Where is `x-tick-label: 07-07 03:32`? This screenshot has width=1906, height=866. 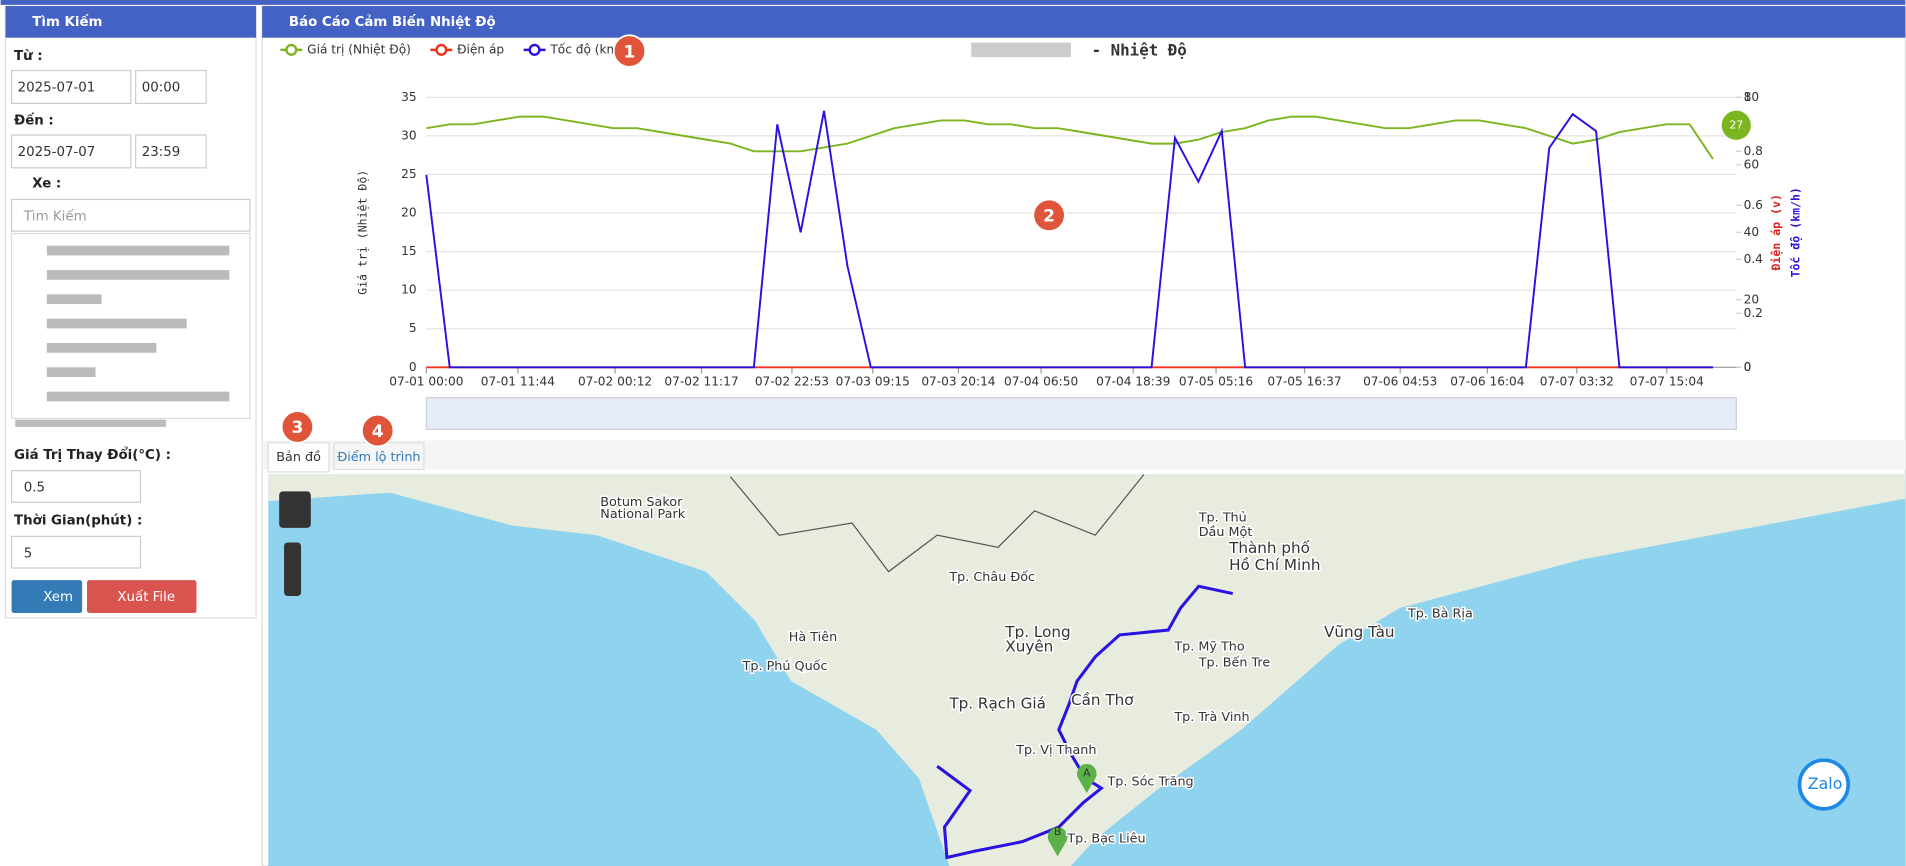
x-tick-label: 07-07 03:32 is located at coordinates (1577, 381).